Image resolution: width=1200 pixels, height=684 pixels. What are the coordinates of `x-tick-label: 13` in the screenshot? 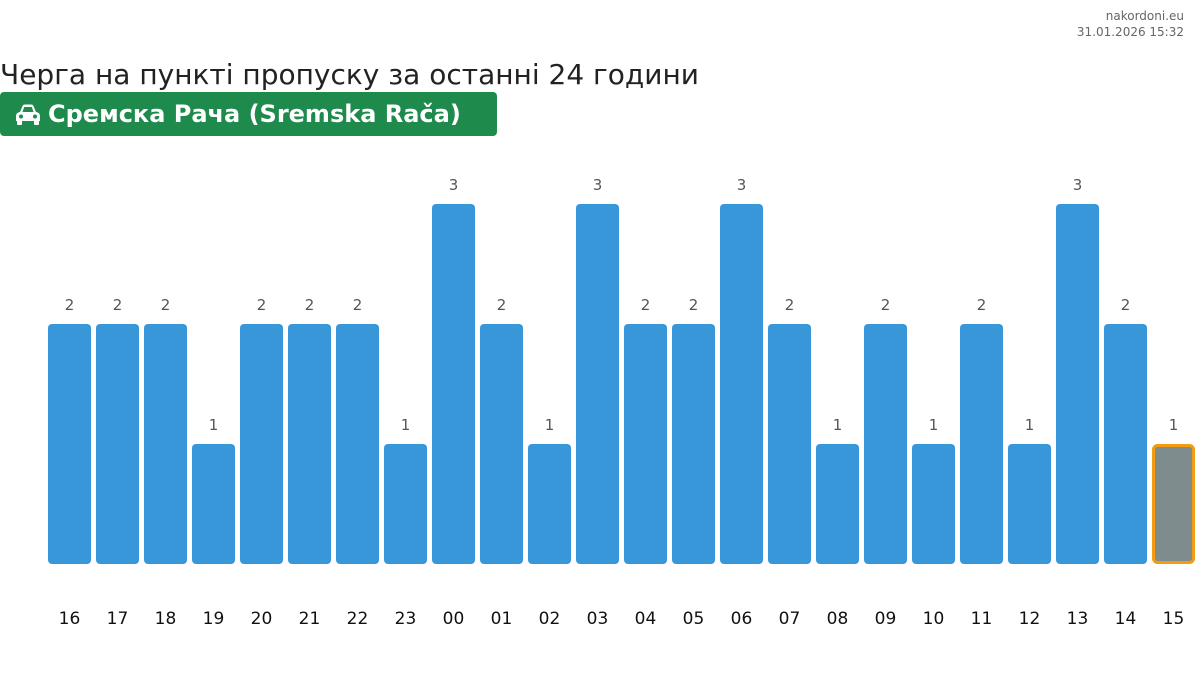 It's located at (1078, 619).